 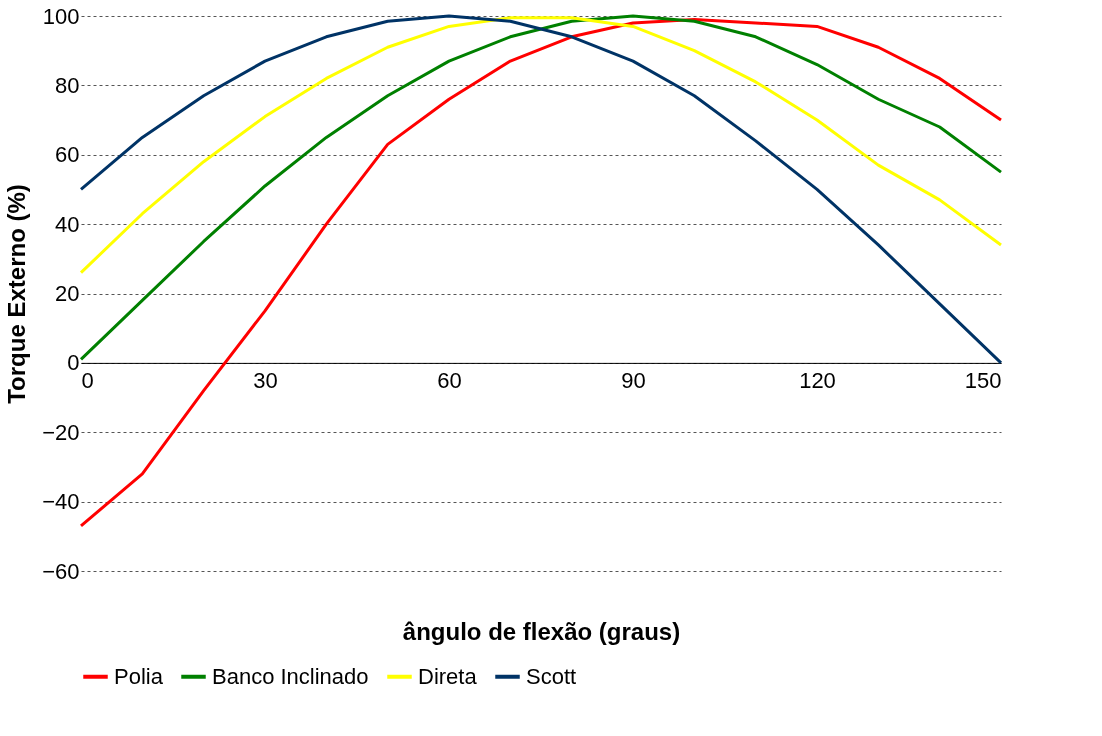 I want to click on x-tick-label: 120, so click(x=817, y=381).